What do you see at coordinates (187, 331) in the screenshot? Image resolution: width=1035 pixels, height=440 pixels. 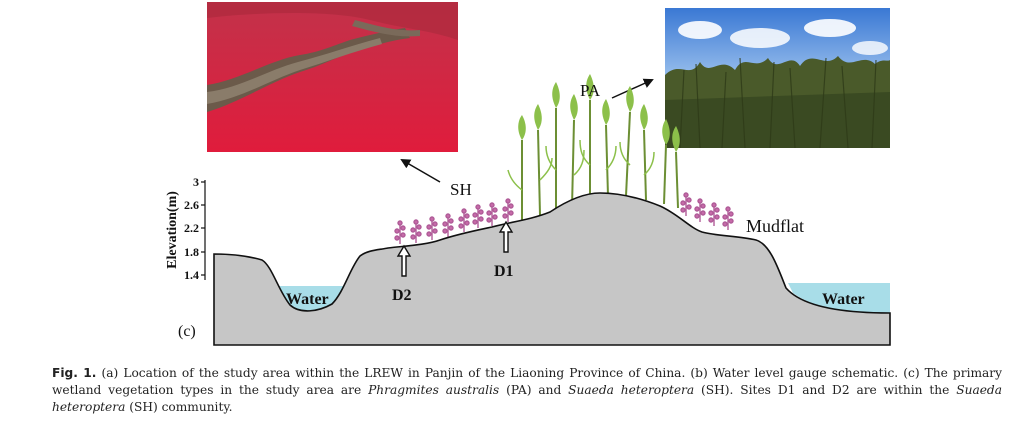 I see `panel-label: (c)` at bounding box center [187, 331].